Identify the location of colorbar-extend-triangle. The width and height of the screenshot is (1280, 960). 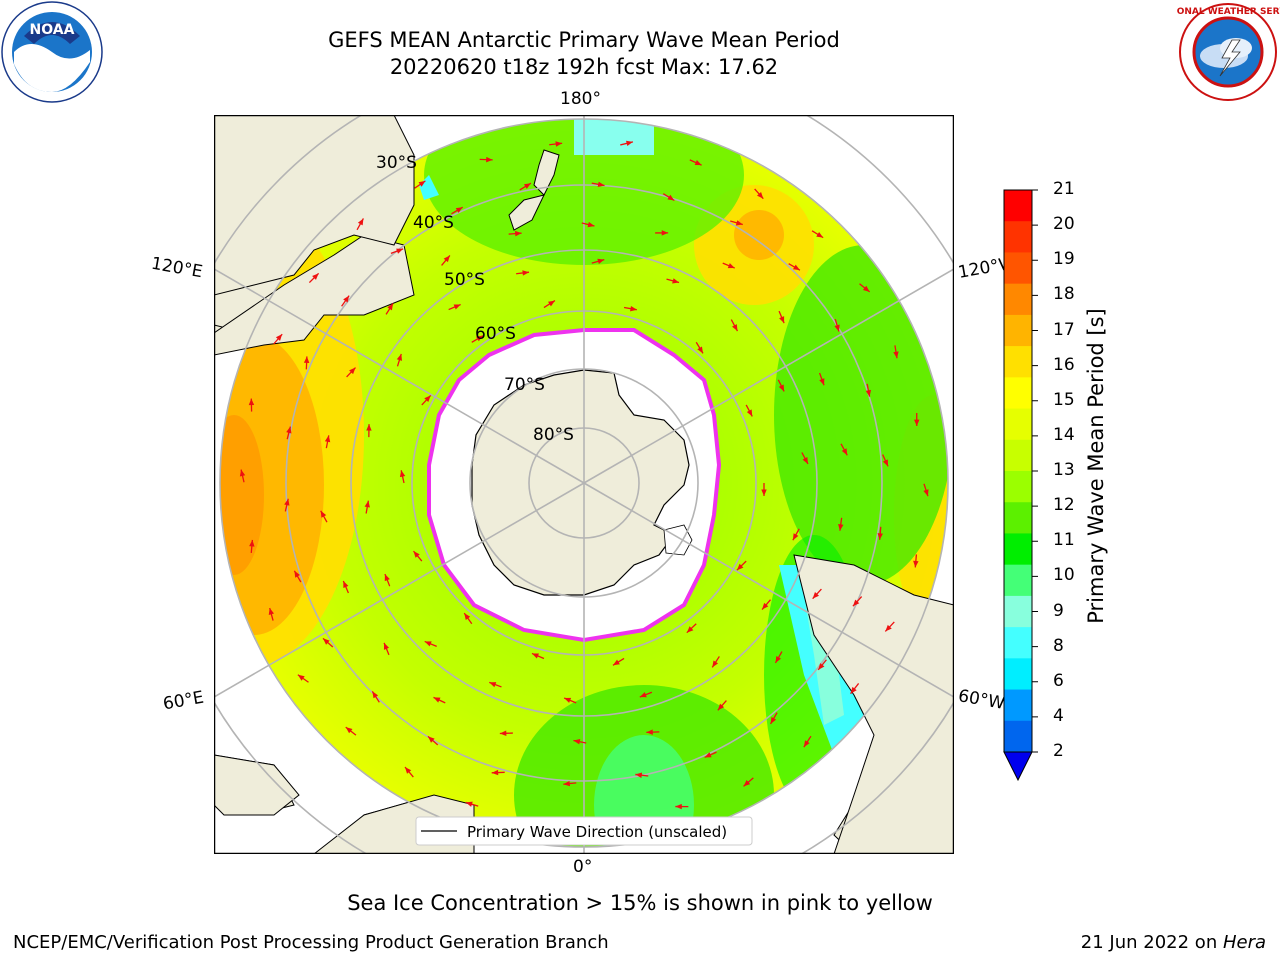
(1018, 766).